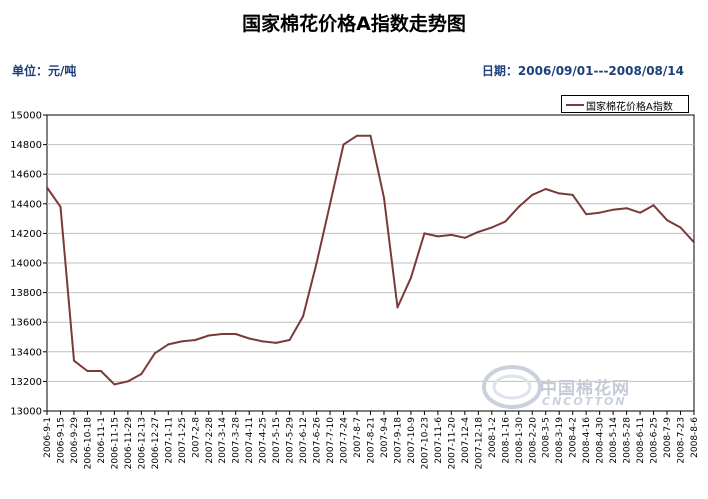 The height and width of the screenshot is (499, 708). I want to click on y-tick-label: 14800, so click(26, 145).